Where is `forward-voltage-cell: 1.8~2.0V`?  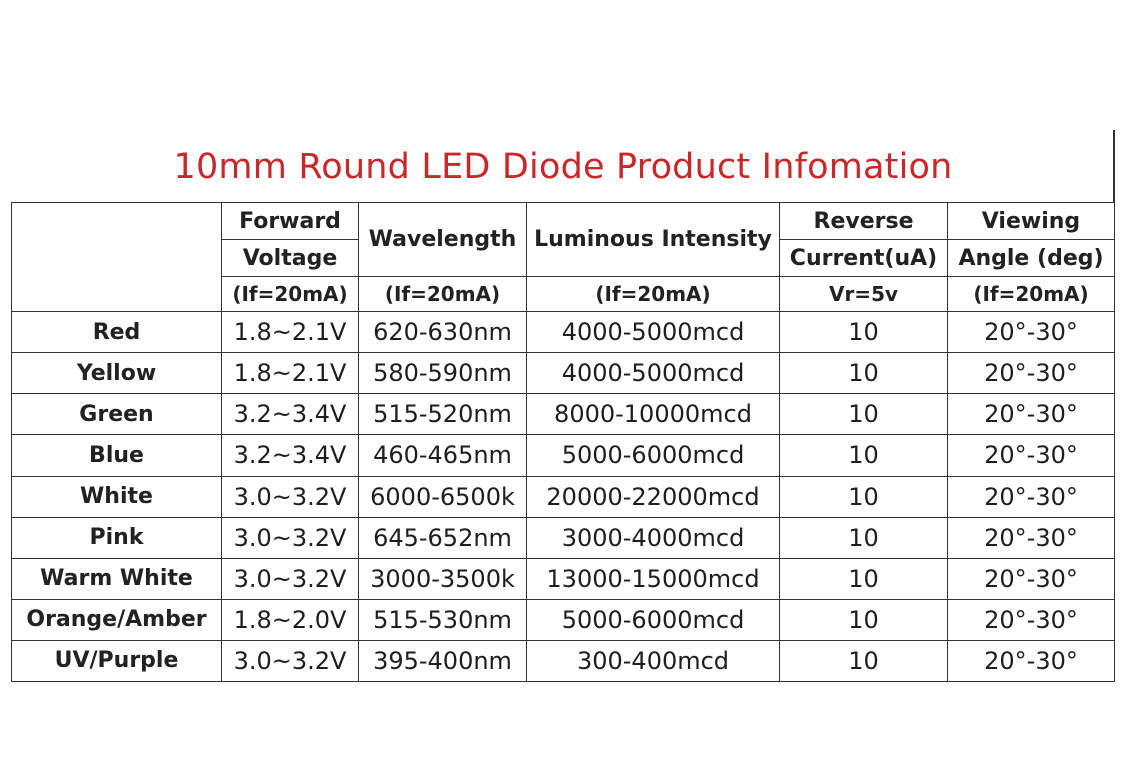
forward-voltage-cell: 1.8~2.0V is located at coordinates (290, 619).